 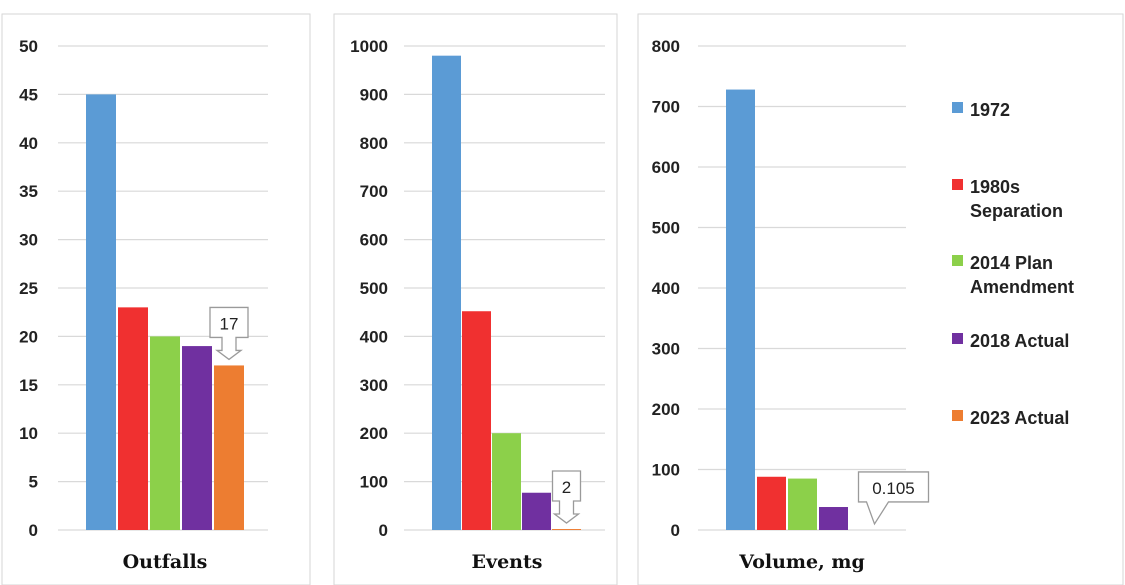 What do you see at coordinates (28, 385) in the screenshot?
I see `y-tick-label: 15` at bounding box center [28, 385].